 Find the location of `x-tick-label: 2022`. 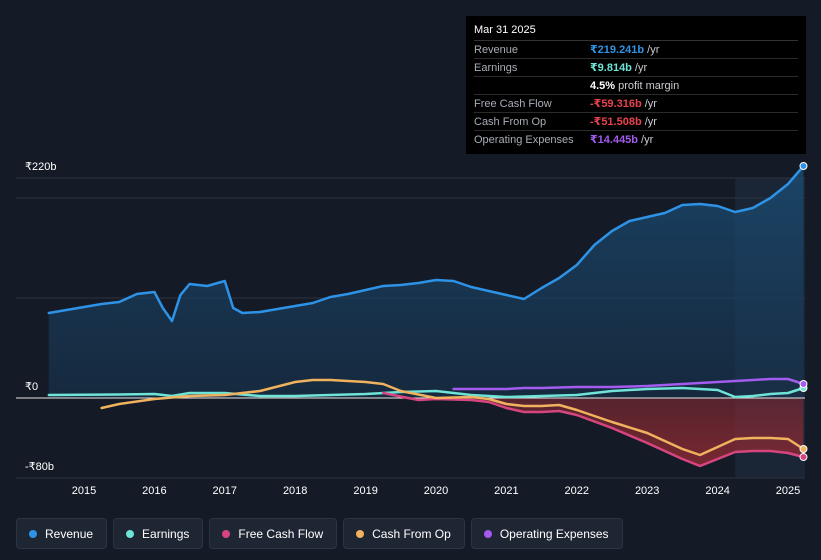

x-tick-label: 2022 is located at coordinates (577, 491).